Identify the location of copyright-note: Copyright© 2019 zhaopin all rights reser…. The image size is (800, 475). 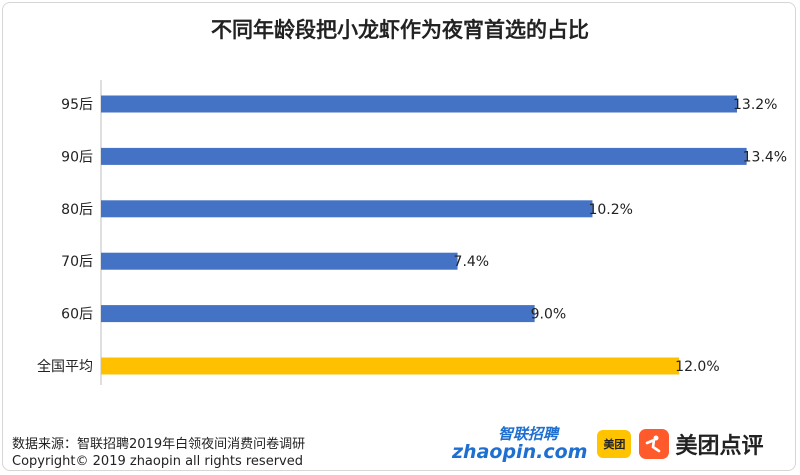
(157, 461).